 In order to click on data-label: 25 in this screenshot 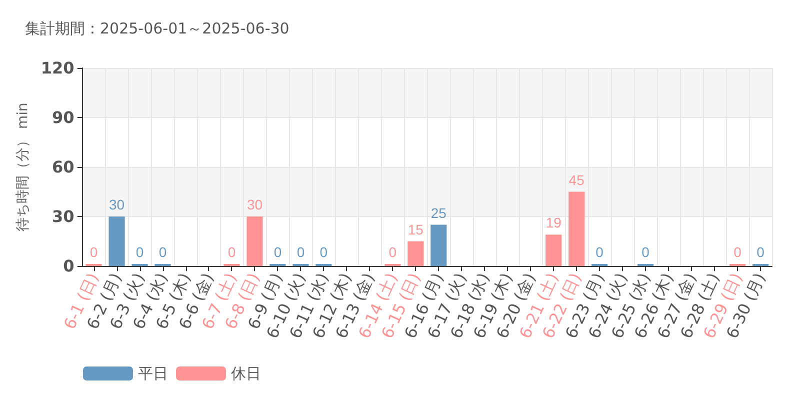, I will do `click(438, 212)`.